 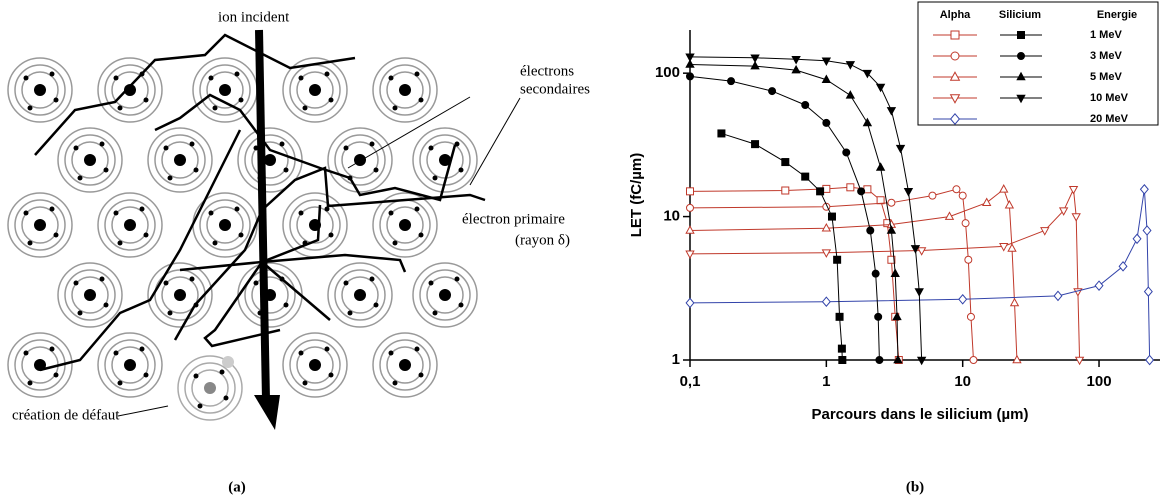 What do you see at coordinates (513, 219) in the screenshot?
I see `primary-label: électron primaire` at bounding box center [513, 219].